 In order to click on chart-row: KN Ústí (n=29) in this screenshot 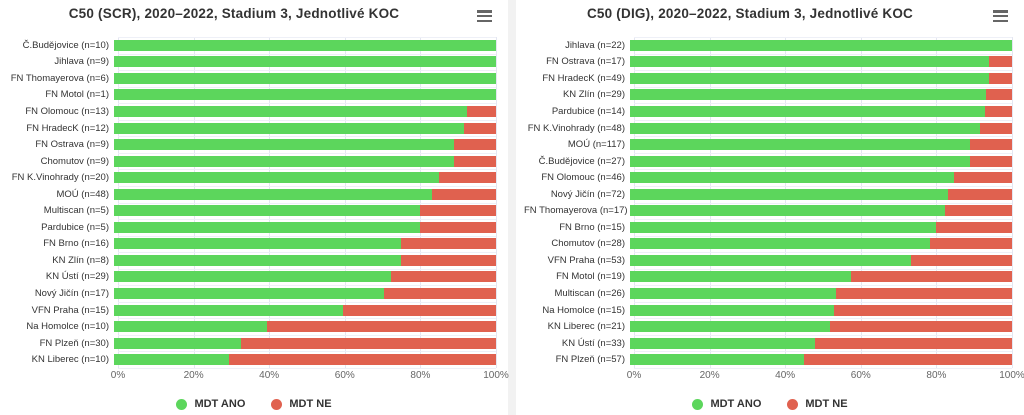, I will do `click(252, 277)`.